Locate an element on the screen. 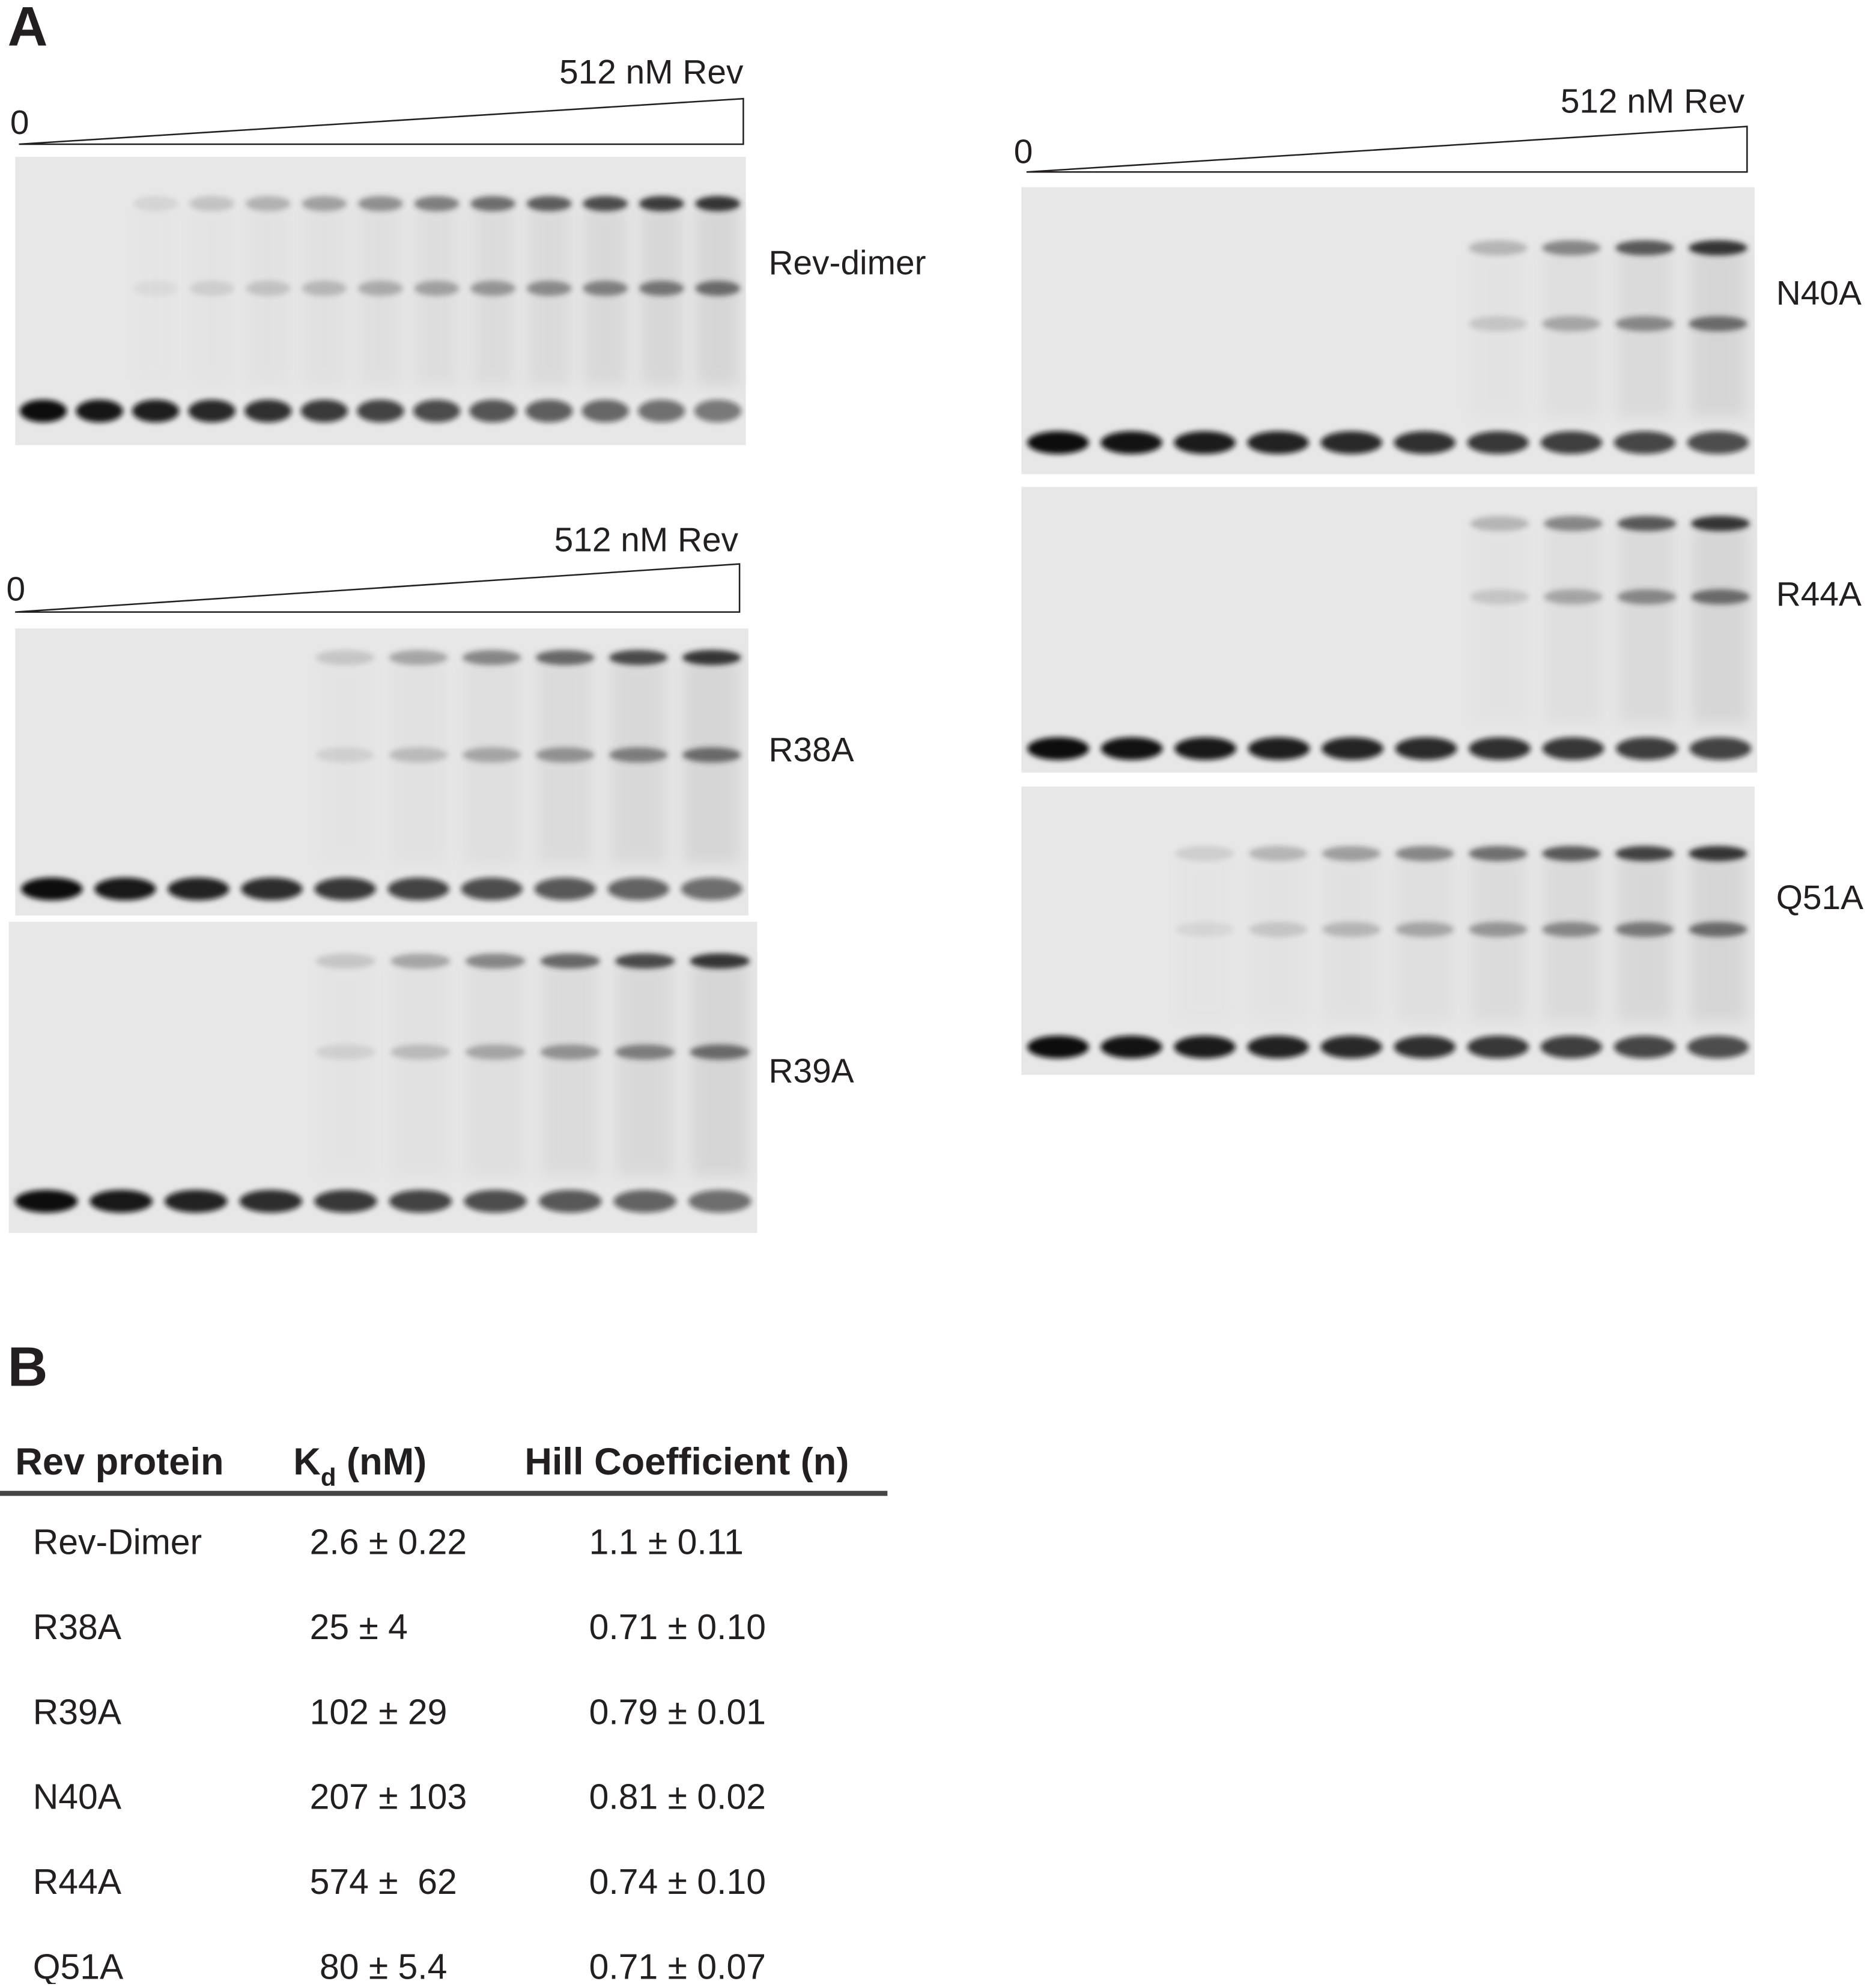  protein-cell: R44A is located at coordinates (78, 1883).